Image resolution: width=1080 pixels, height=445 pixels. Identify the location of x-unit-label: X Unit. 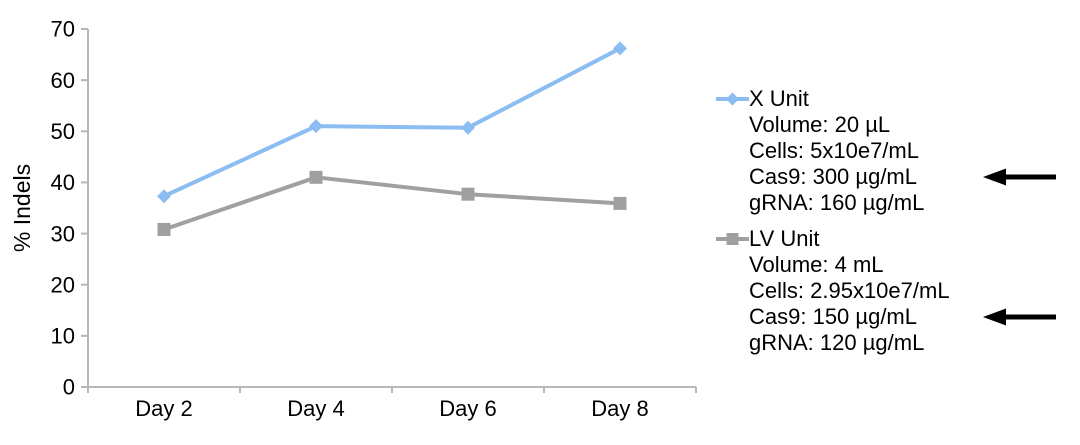
(779, 98).